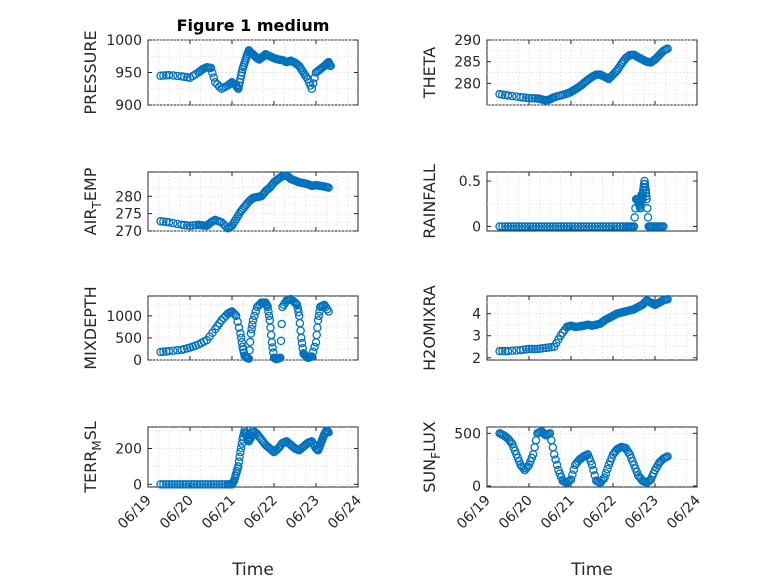 This screenshot has width=778, height=583. I want to click on subplot-2: 280 285 290 THETA, so click(559, 69).